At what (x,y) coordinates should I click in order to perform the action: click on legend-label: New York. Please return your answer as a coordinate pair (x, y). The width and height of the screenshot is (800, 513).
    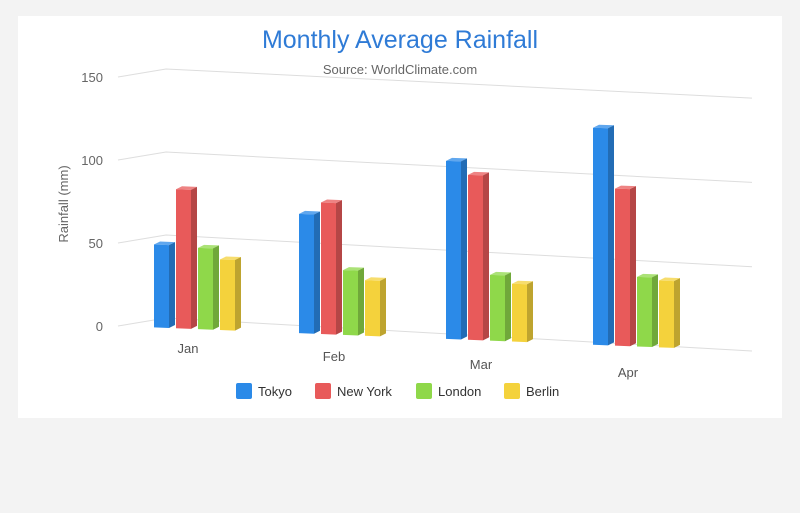
    Looking at the image, I should click on (364, 391).